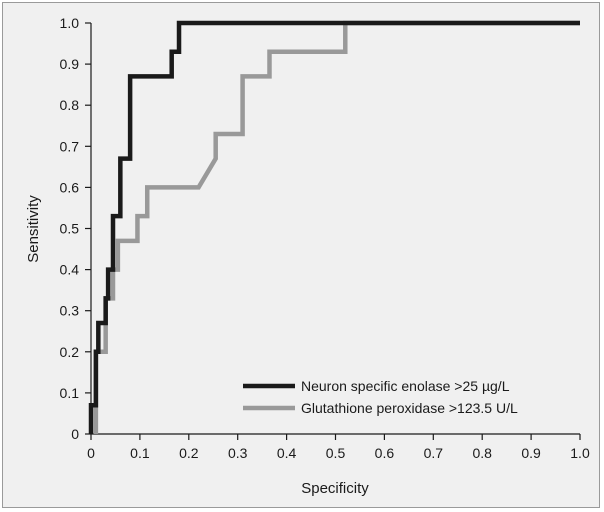 The image size is (604, 512). What do you see at coordinates (70, 270) in the screenshot?
I see `y-tick-label: 0.4` at bounding box center [70, 270].